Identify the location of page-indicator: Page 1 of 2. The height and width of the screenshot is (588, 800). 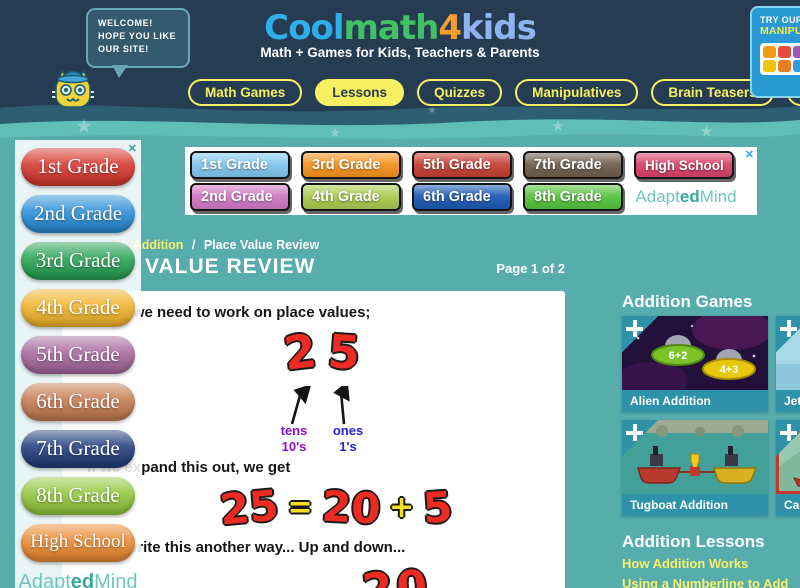
(530, 268).